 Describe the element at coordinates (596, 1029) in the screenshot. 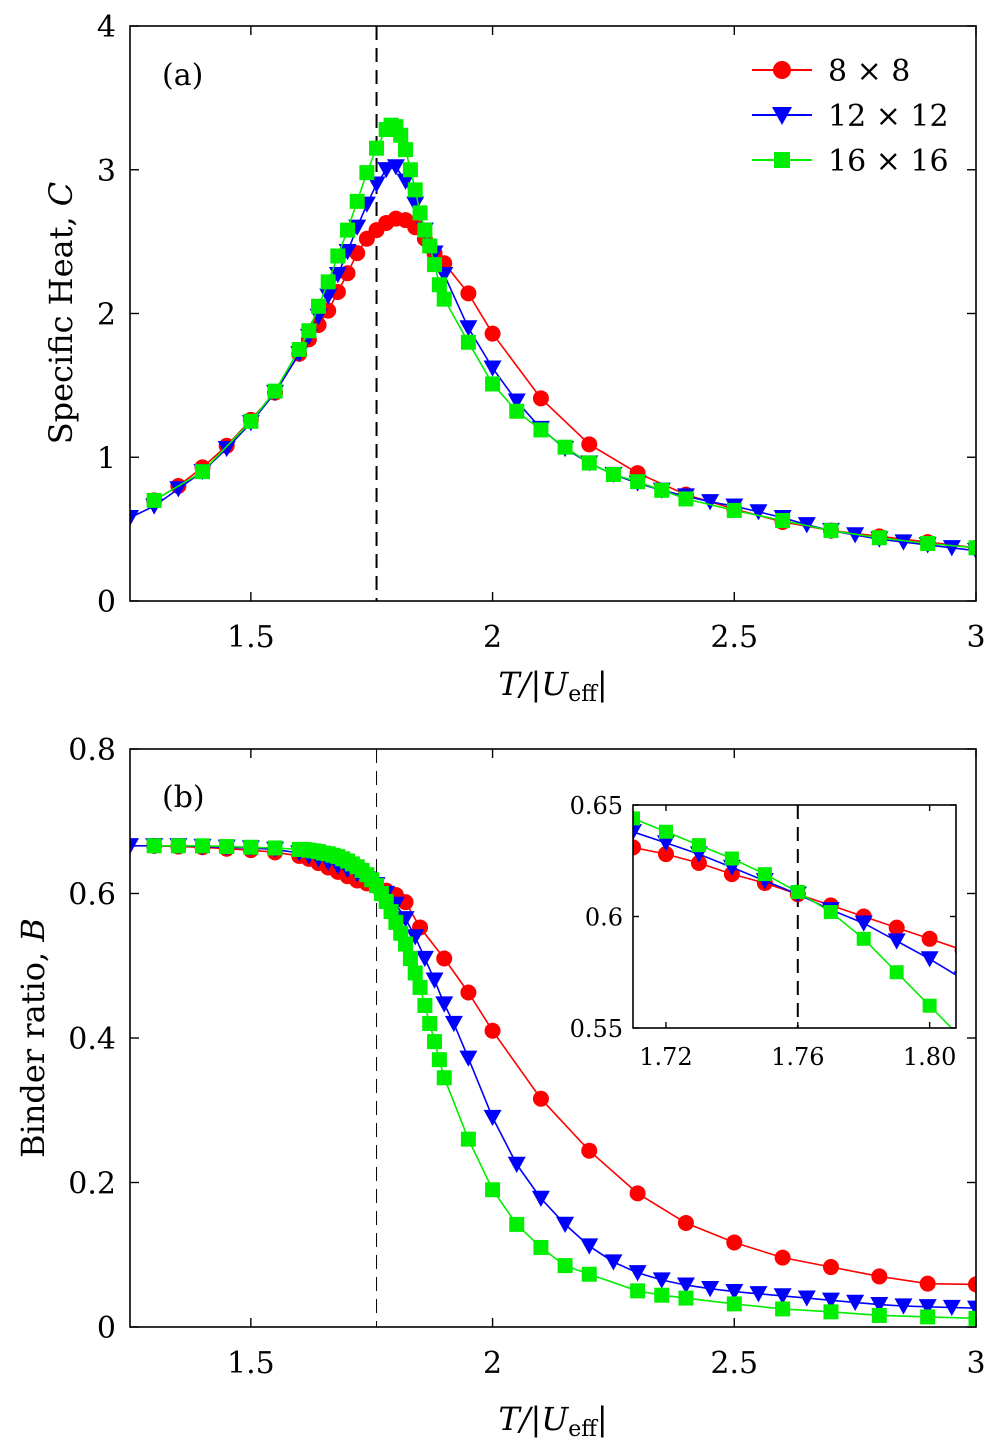

I see `inset-ytick-label: 0.55` at that location.